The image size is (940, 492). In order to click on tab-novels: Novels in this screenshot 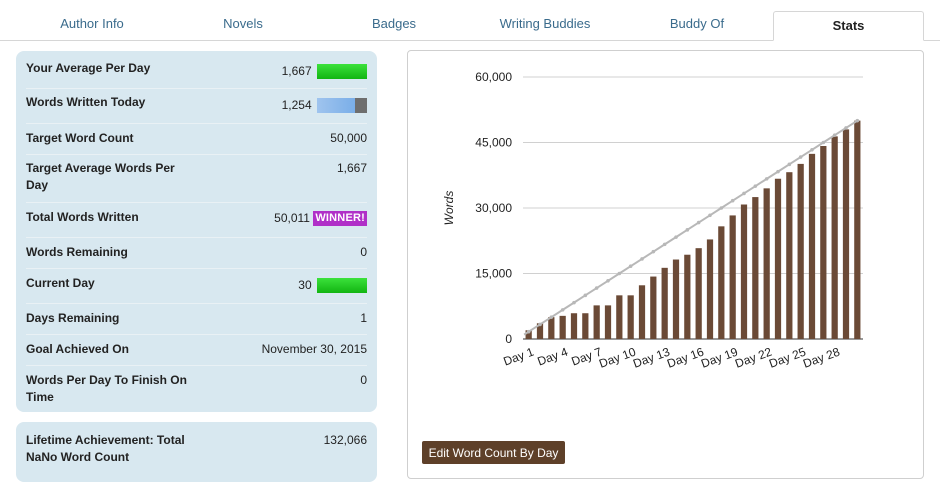, I will do `click(243, 23)`.